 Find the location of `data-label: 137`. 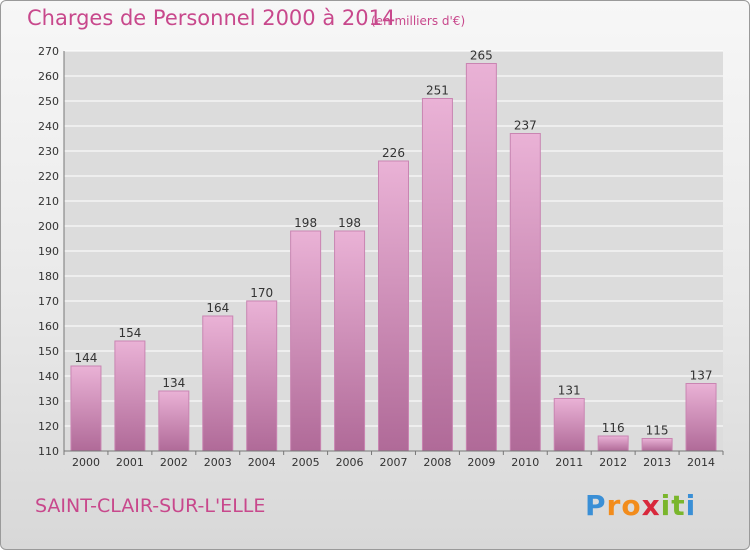

data-label: 137 is located at coordinates (701, 376).